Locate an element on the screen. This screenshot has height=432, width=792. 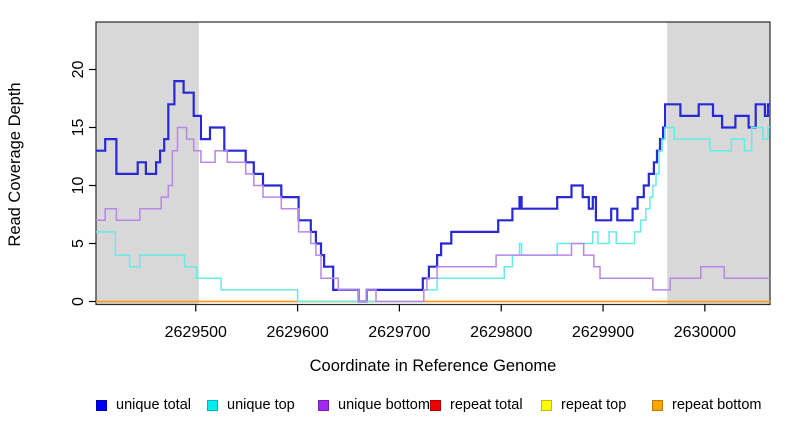
y-axis-tick-label: 10 is located at coordinates (78, 186).